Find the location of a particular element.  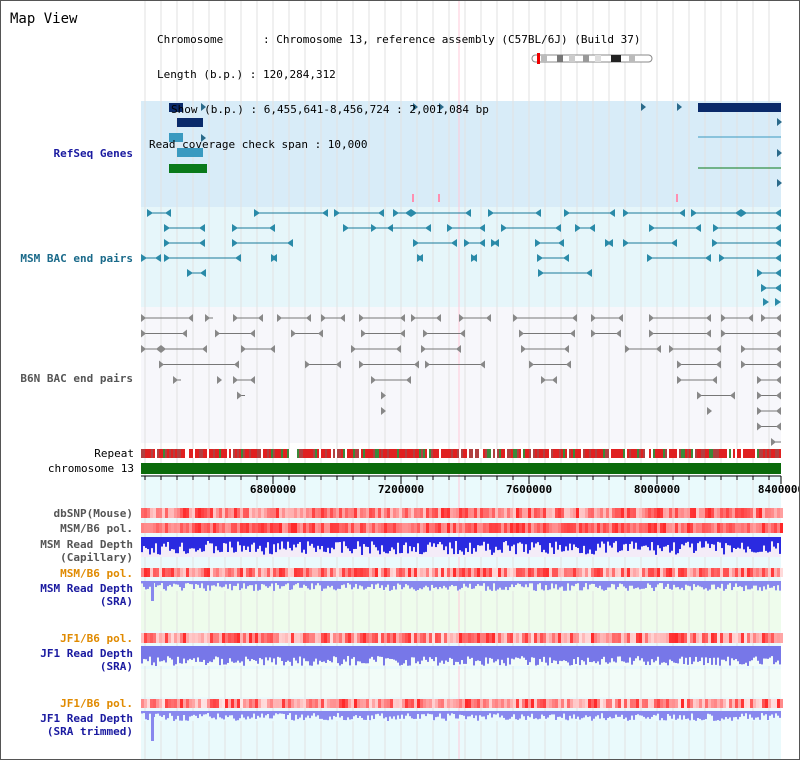

b6n-bac-features is located at coordinates (461, 380).